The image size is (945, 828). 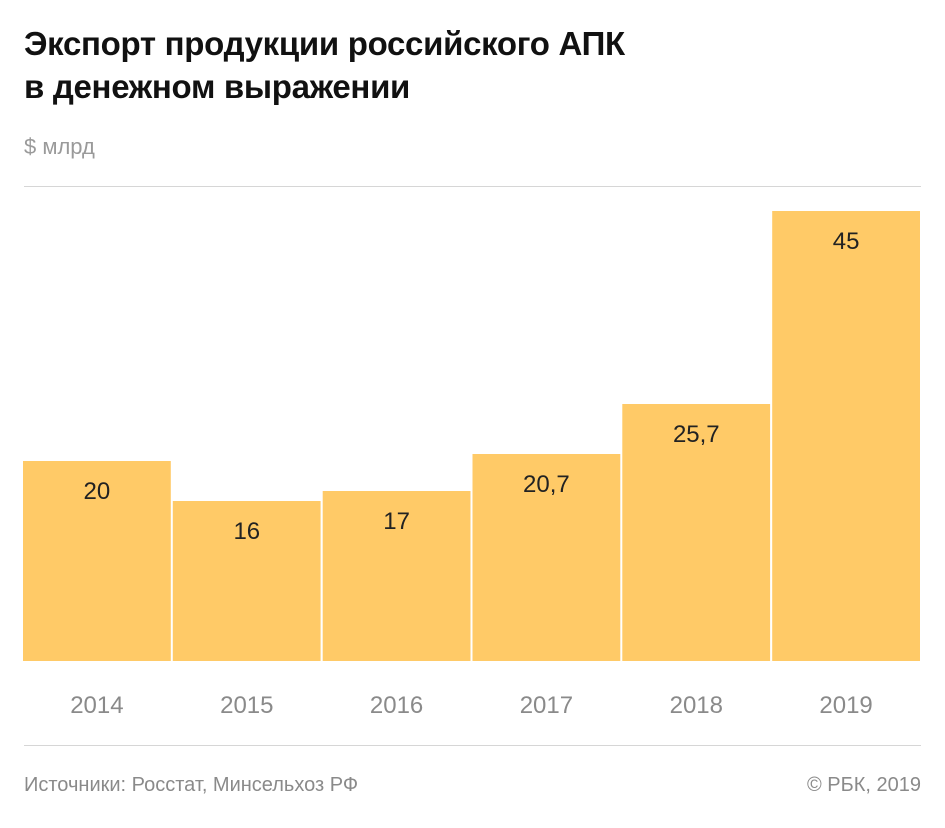 What do you see at coordinates (696, 434) in the screenshot?
I see `value-label-2018: 25,7` at bounding box center [696, 434].